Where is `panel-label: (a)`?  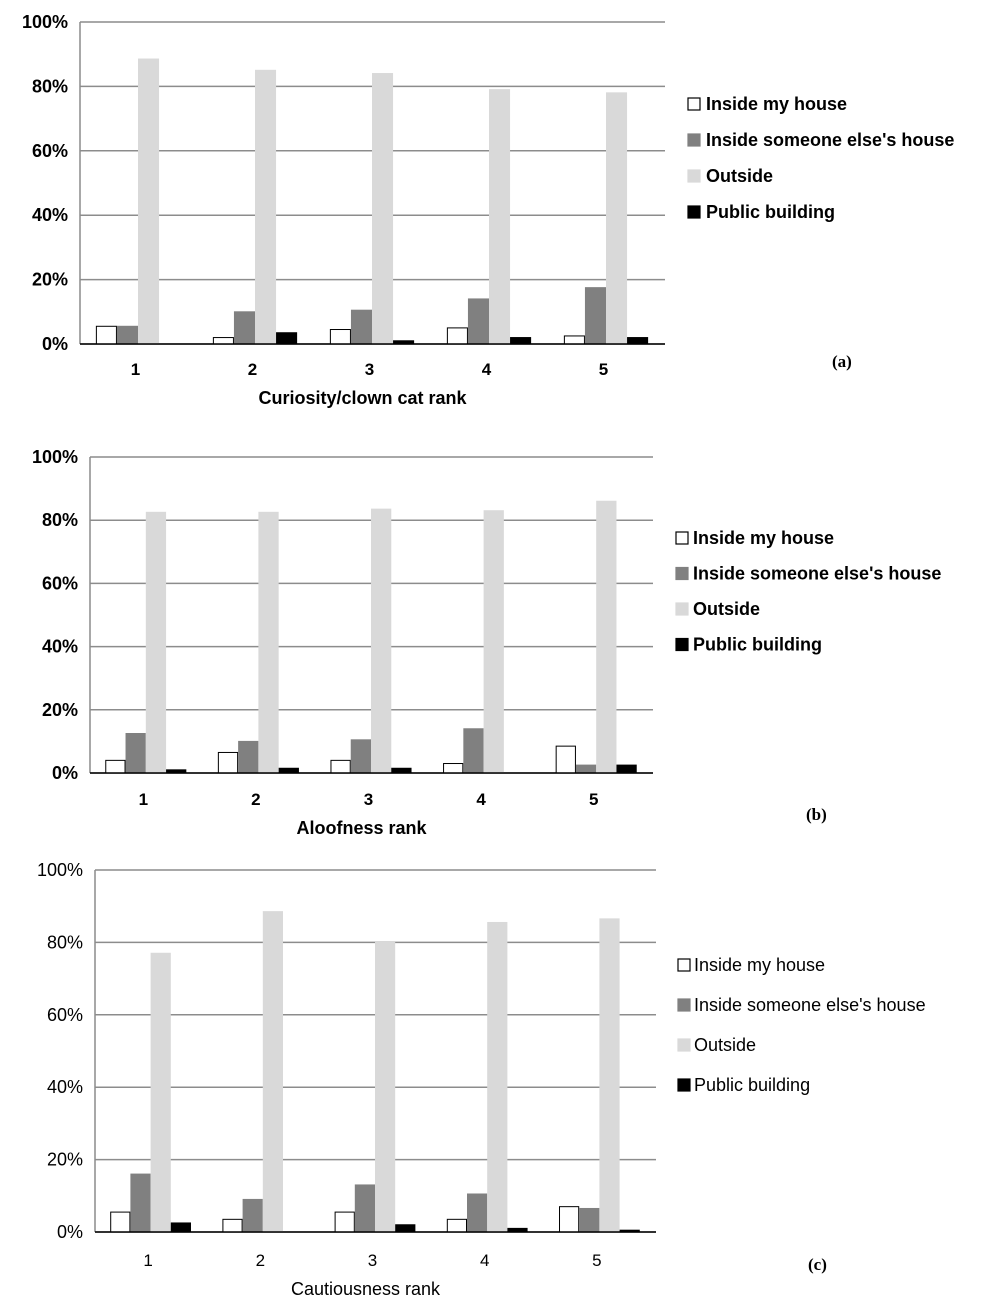 panel-label: (a) is located at coordinates (842, 361).